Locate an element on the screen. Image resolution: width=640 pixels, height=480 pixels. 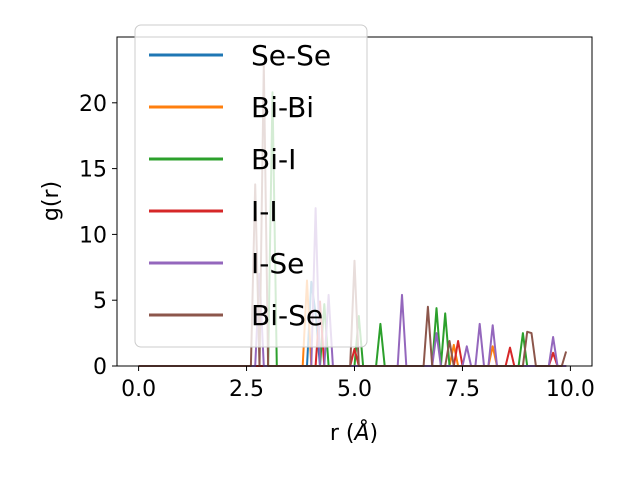
x-tick-label: 7.5 is located at coordinates (462, 389).